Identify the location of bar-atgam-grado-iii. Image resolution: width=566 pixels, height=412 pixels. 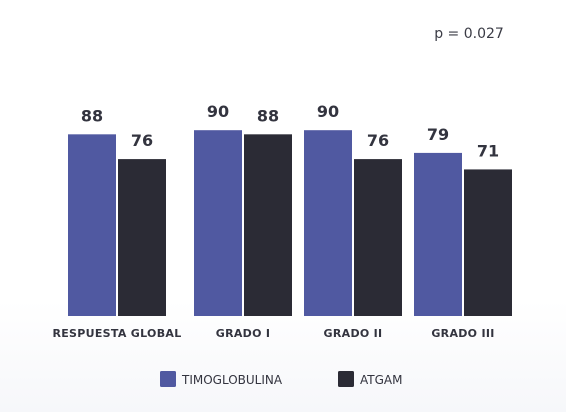
(488, 242).